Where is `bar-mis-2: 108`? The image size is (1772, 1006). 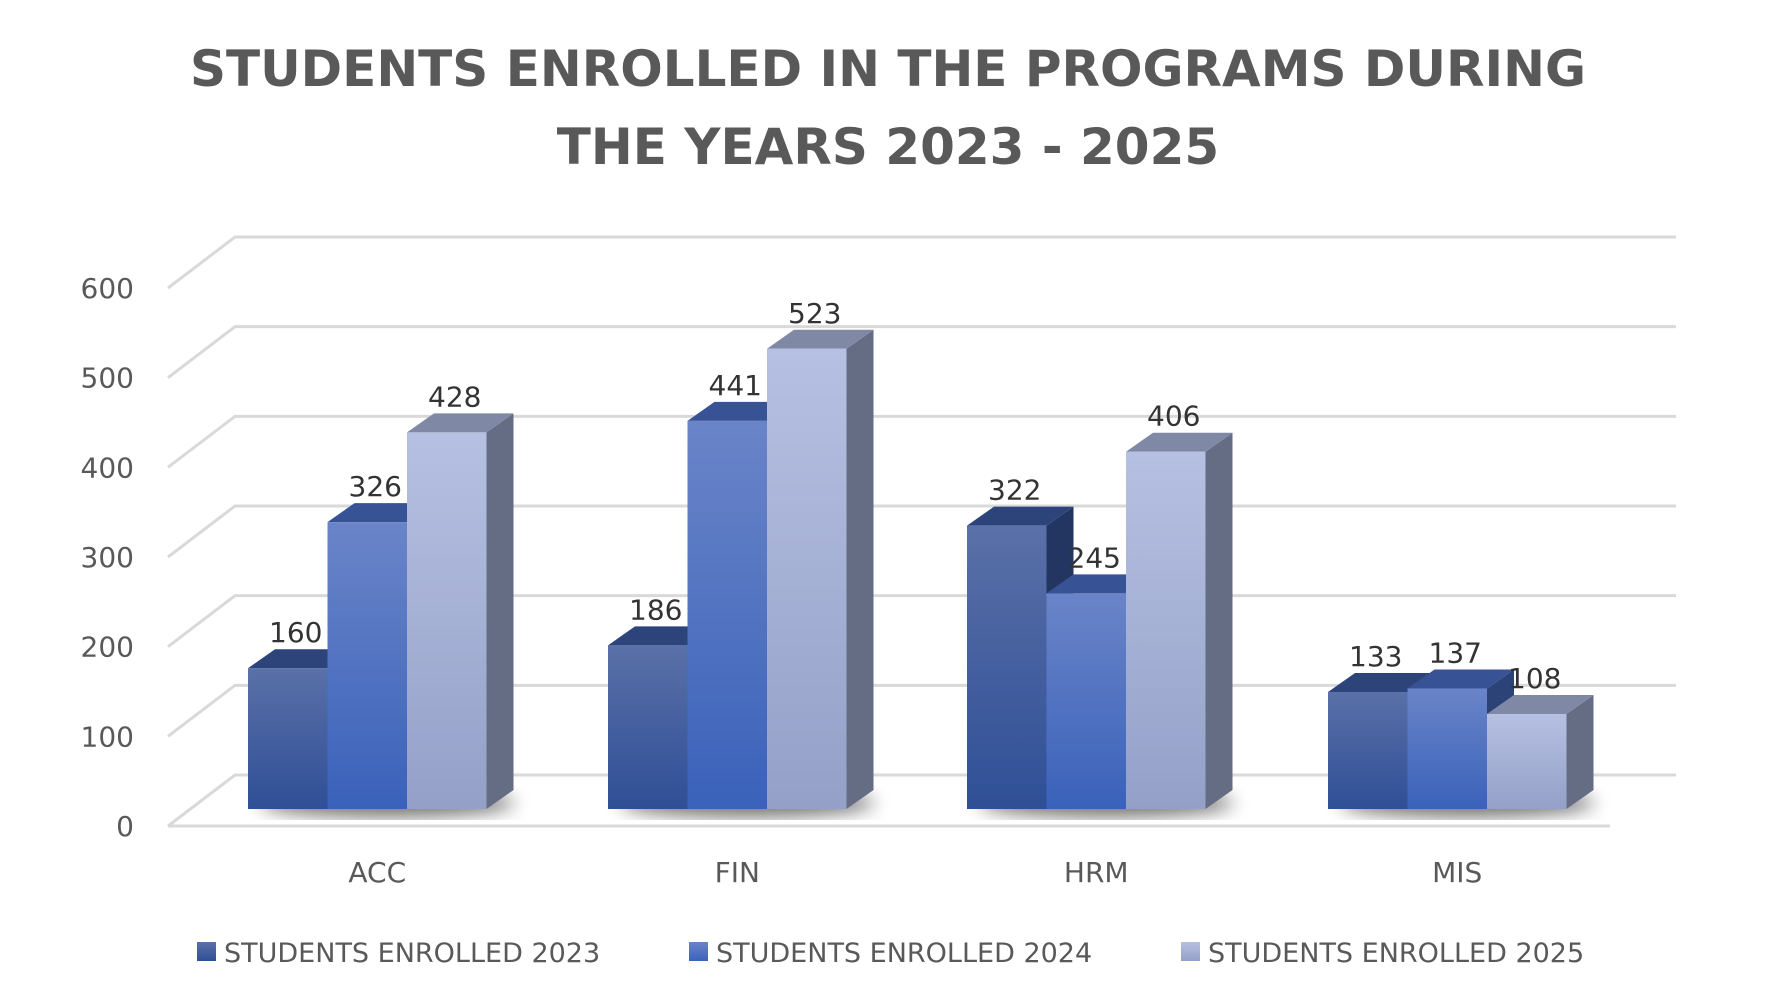 bar-mis-2: 108 is located at coordinates (1540, 735).